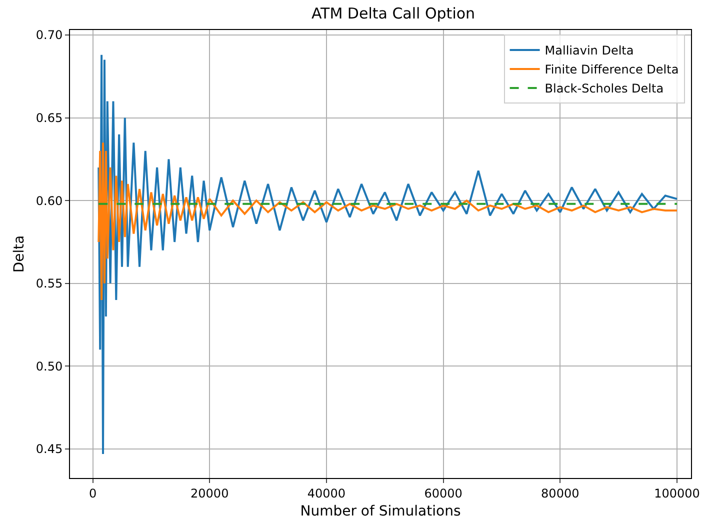 This screenshot has width=715, height=530. Describe the element at coordinates (393, 13) in the screenshot. I see `chart-title: ATM Delta Call Option` at that location.